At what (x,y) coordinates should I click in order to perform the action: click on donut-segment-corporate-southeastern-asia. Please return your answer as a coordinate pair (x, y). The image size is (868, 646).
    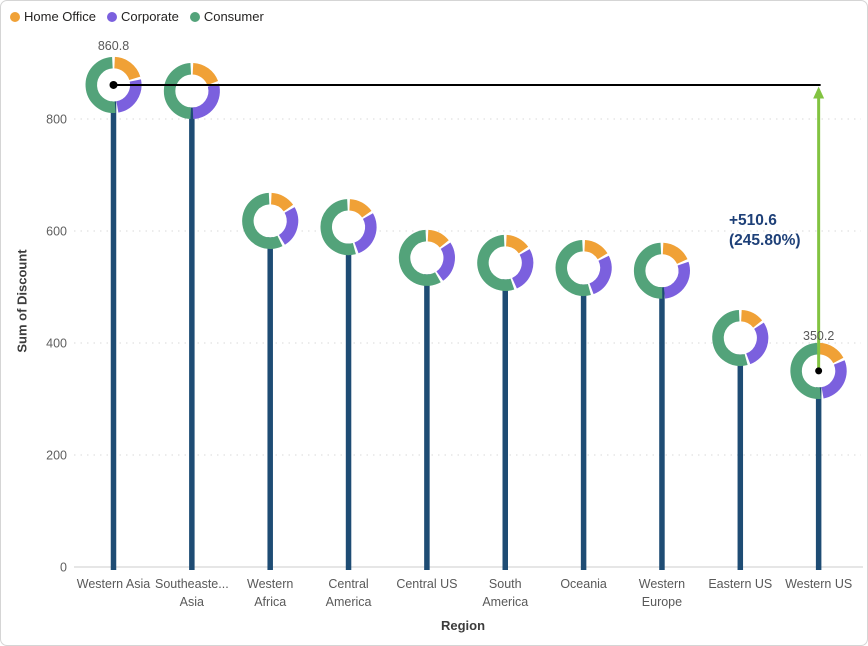
    Looking at the image, I should click on (206, 101).